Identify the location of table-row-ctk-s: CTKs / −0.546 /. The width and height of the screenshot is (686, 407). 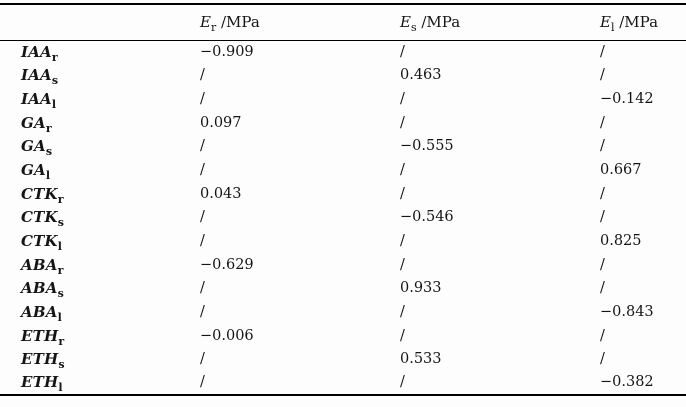
(343, 217).